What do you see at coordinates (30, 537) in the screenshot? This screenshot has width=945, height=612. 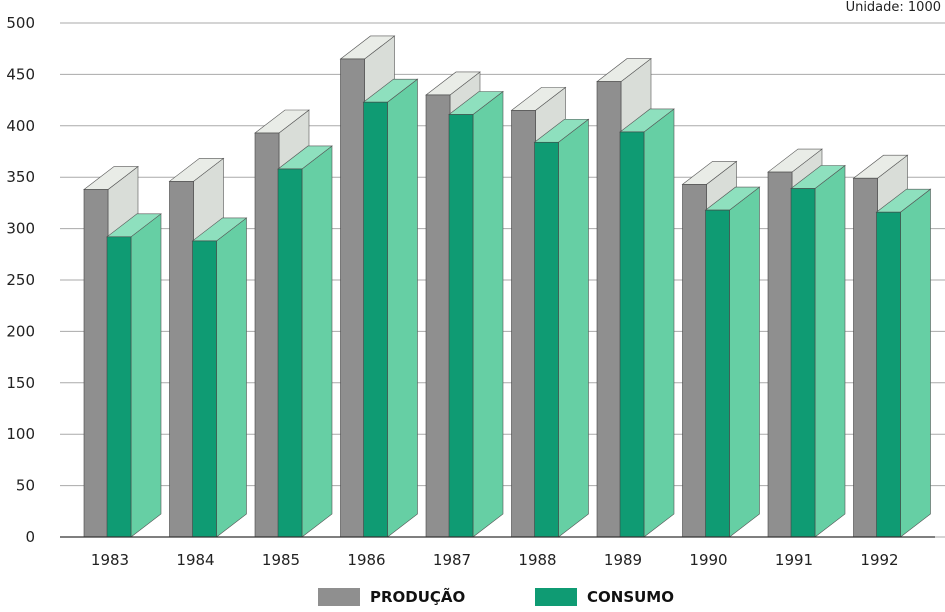 I see `y-tick-label: 0` at bounding box center [30, 537].